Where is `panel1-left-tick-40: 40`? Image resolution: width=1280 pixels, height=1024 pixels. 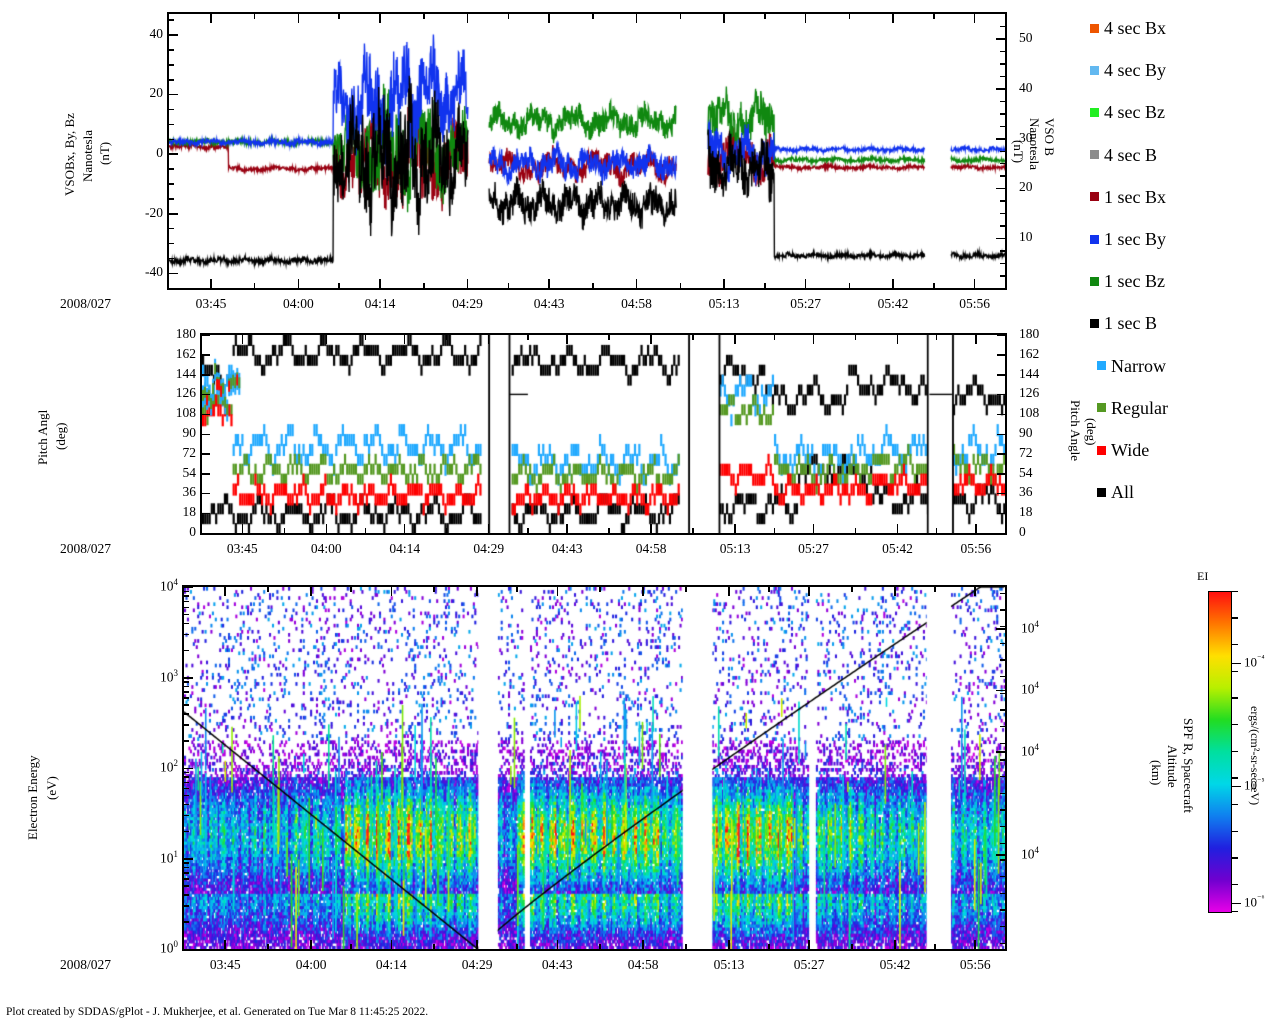
panel1-left-tick-40: 40 is located at coordinates (156, 33).